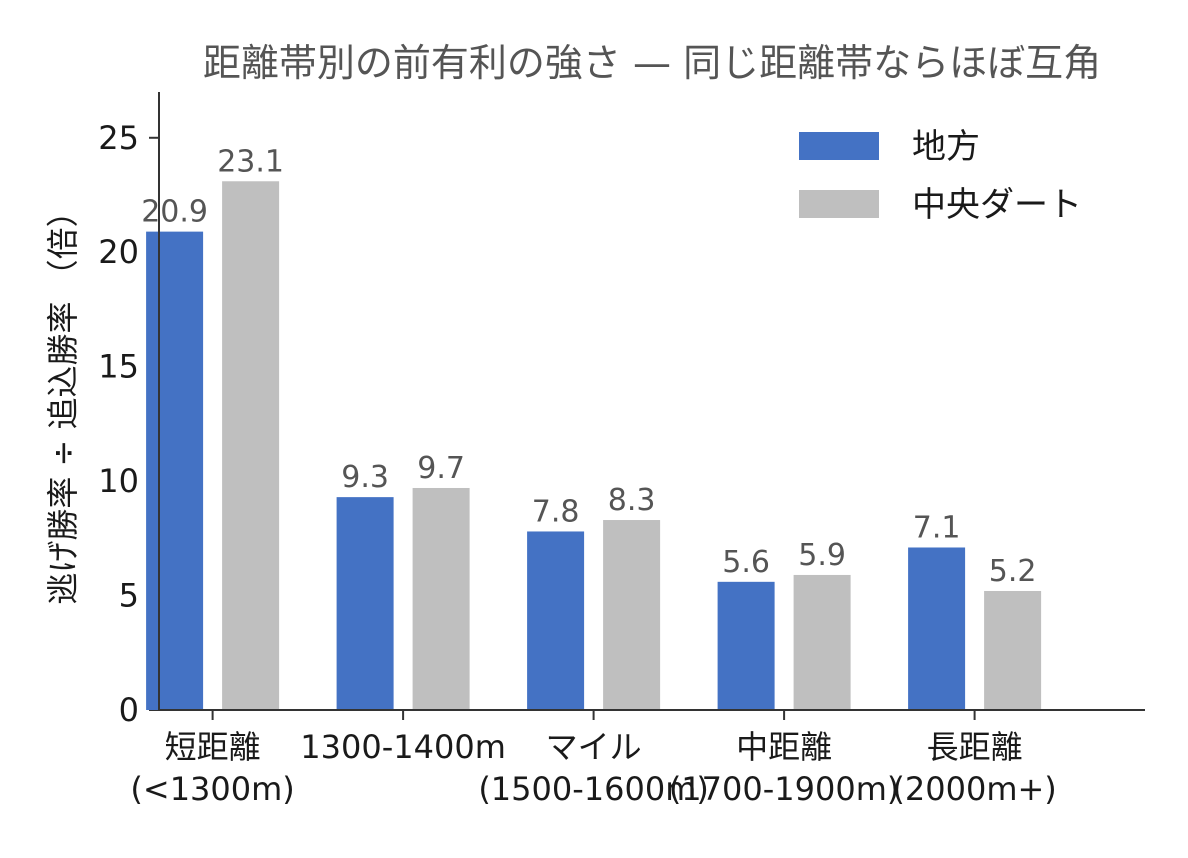 This screenshot has width=1188, height=858. What do you see at coordinates (174, 212) in the screenshot?
I see `bar-value-label: 20.9` at bounding box center [174, 212].